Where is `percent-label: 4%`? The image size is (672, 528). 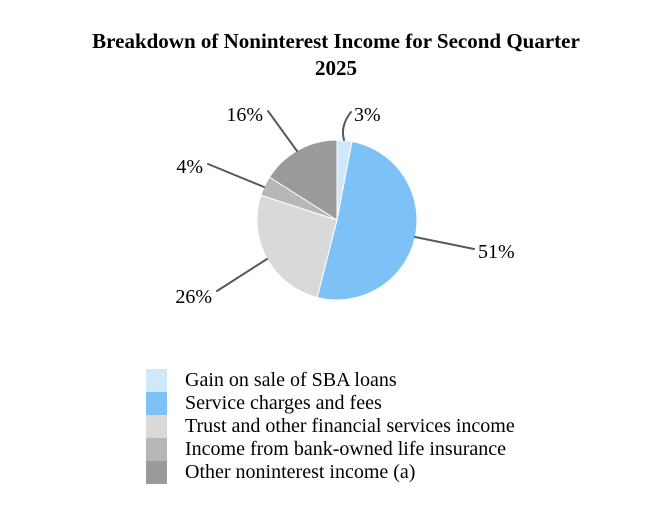
percent-label: 4% is located at coordinates (189, 167).